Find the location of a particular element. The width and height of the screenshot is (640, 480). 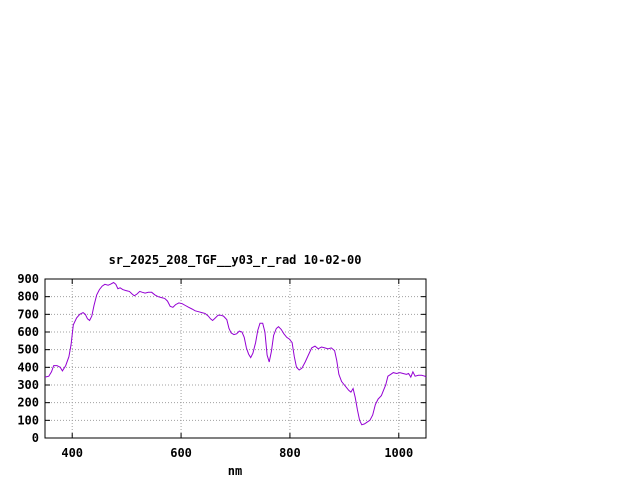

y-tick-label: 200 is located at coordinates (28, 403).